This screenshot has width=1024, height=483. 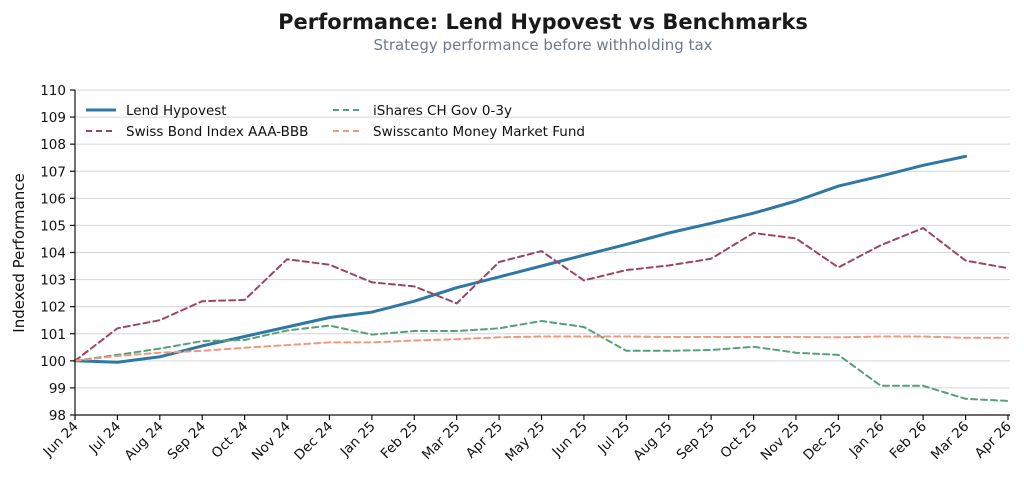 What do you see at coordinates (358, 440) in the screenshot?
I see `x-tick-label: Jan 25` at bounding box center [358, 440].